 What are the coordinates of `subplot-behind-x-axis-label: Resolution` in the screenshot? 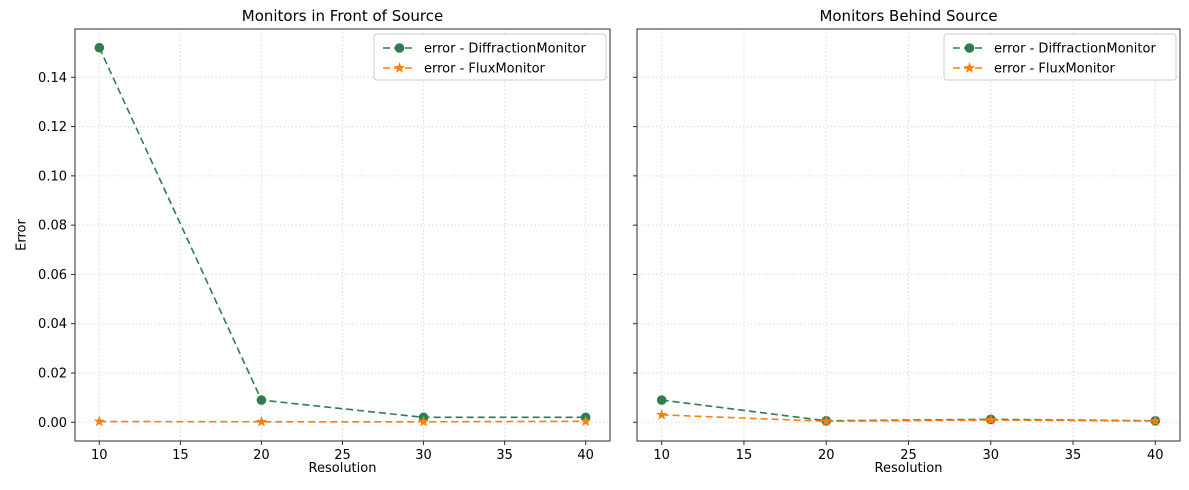 It's located at (908, 468).